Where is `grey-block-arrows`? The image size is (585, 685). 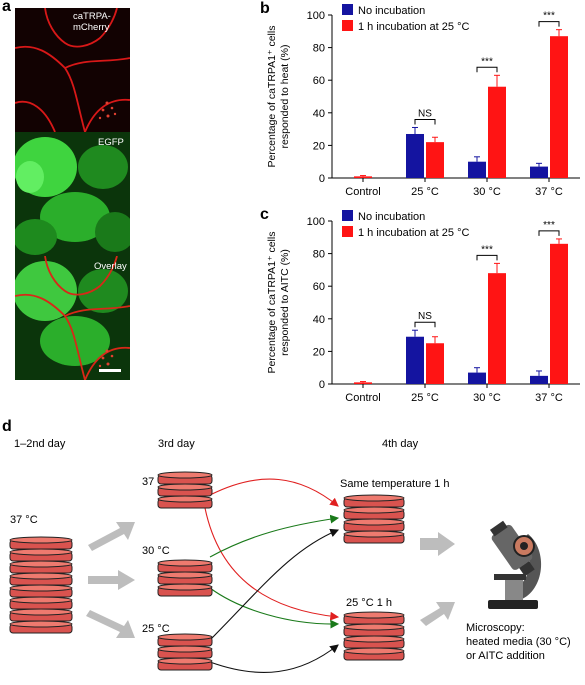
grey-block-arrows is located at coordinates (270, 580).